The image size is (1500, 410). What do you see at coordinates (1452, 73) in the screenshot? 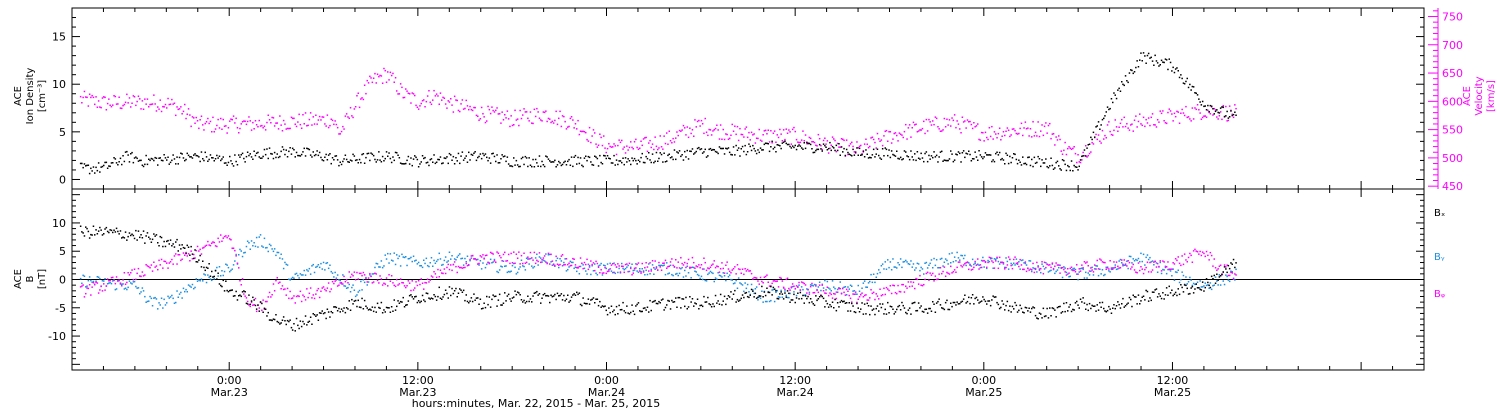
I see `velocity-tick-label: 650` at bounding box center [1452, 73].